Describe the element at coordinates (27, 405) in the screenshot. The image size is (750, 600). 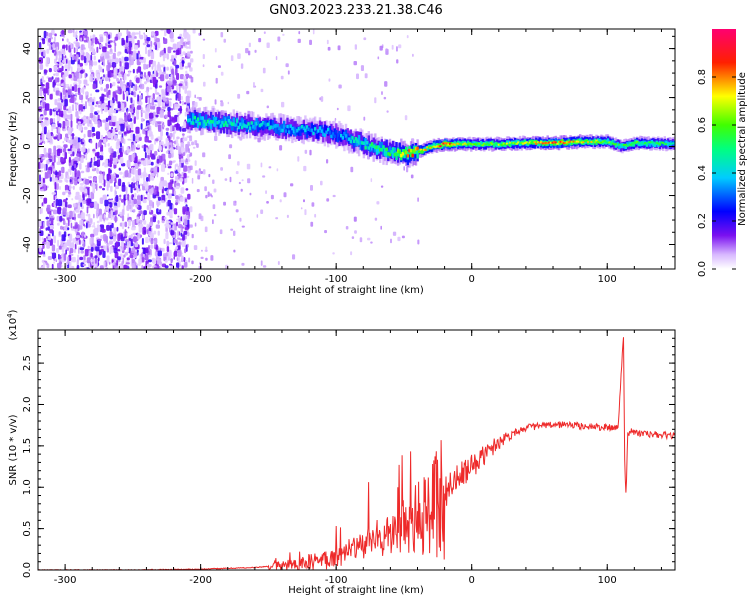
I see `snr-y-tick-label: 2.0` at that location.